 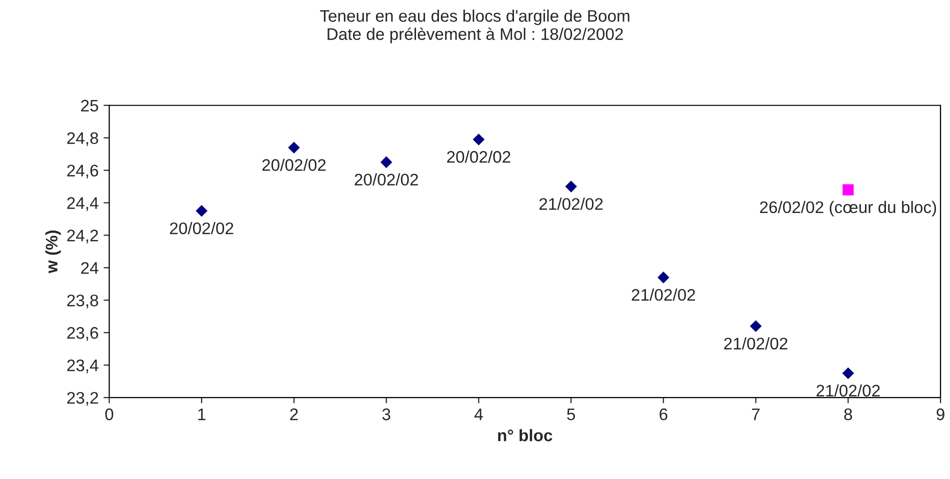 I want to click on x-tick-label: 7, so click(x=756, y=414).